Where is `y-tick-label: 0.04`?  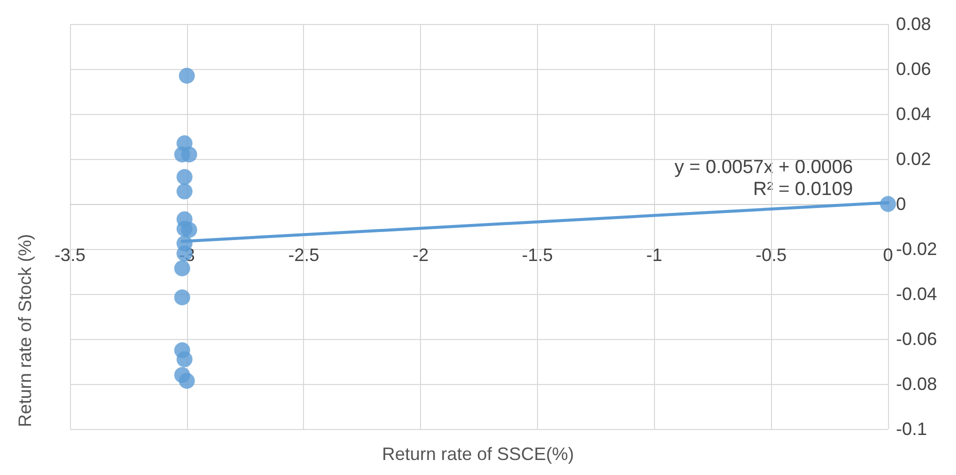
y-tick-label: 0.04 is located at coordinates (914, 114).